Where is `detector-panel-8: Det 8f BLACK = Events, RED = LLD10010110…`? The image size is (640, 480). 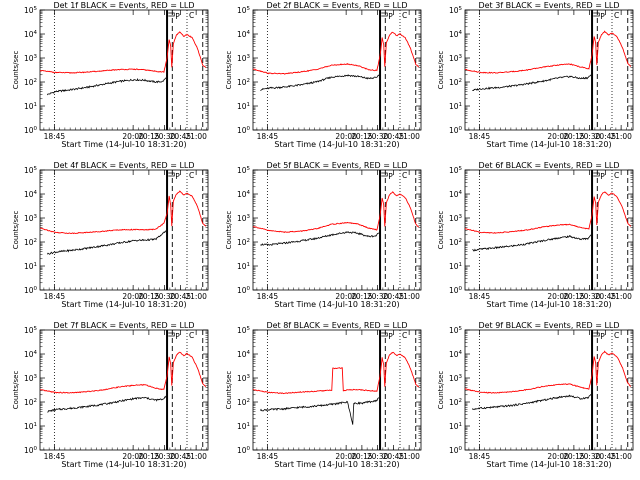 detector-panel-8: Det 8f BLACK = Events, RED = LLD10010110… is located at coordinates (323, 395).